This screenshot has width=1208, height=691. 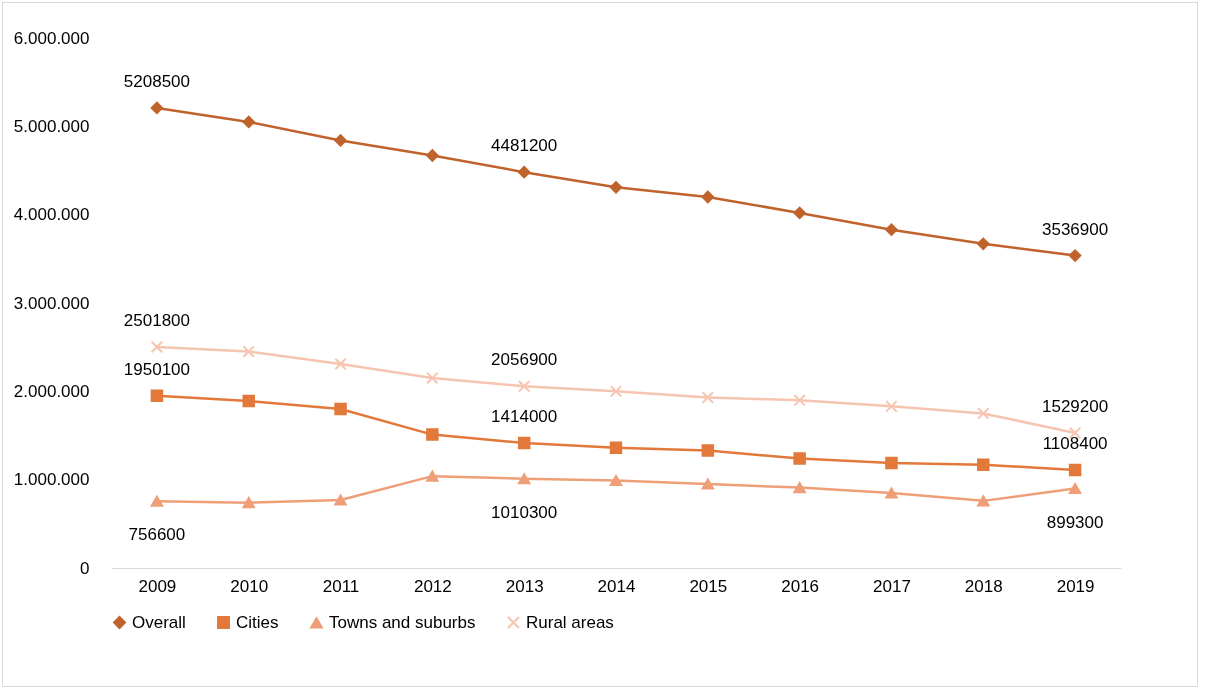 What do you see at coordinates (249, 586) in the screenshot?
I see `x-tick-label: 2010` at bounding box center [249, 586].